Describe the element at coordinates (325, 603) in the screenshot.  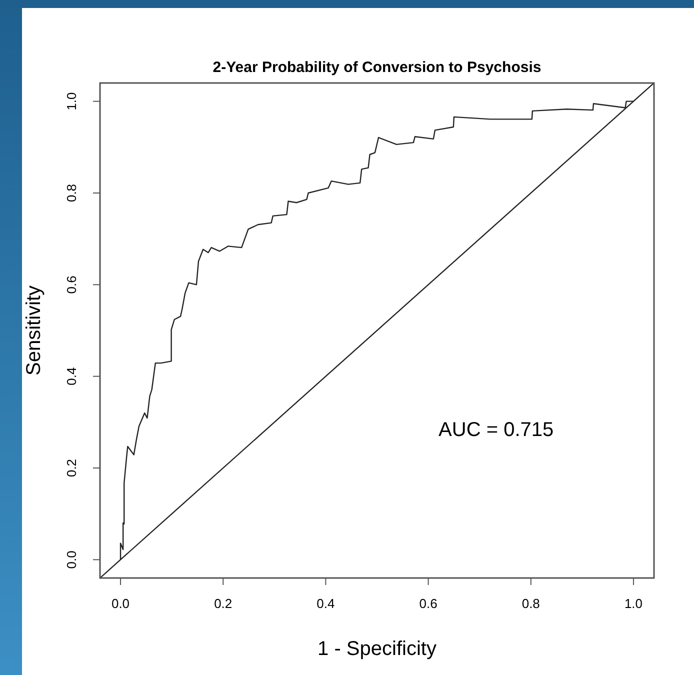
I see `x-tick-label: 0.4` at that location.